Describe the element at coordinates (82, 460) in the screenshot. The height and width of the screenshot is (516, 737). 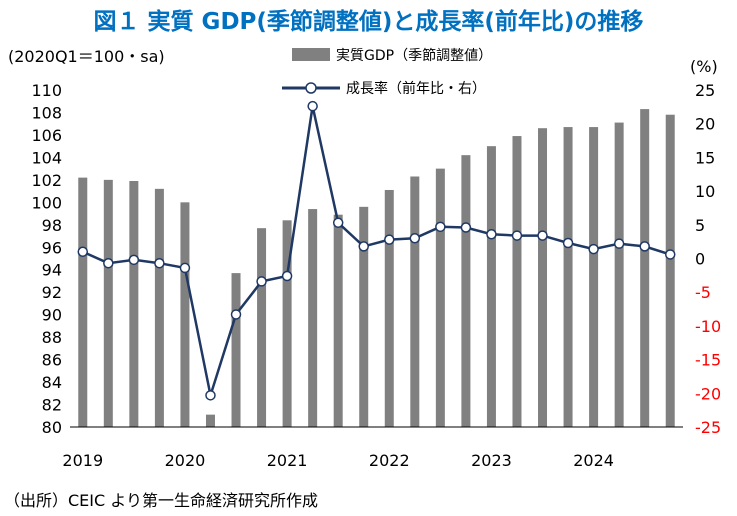
I see `year-label: 2019` at that location.